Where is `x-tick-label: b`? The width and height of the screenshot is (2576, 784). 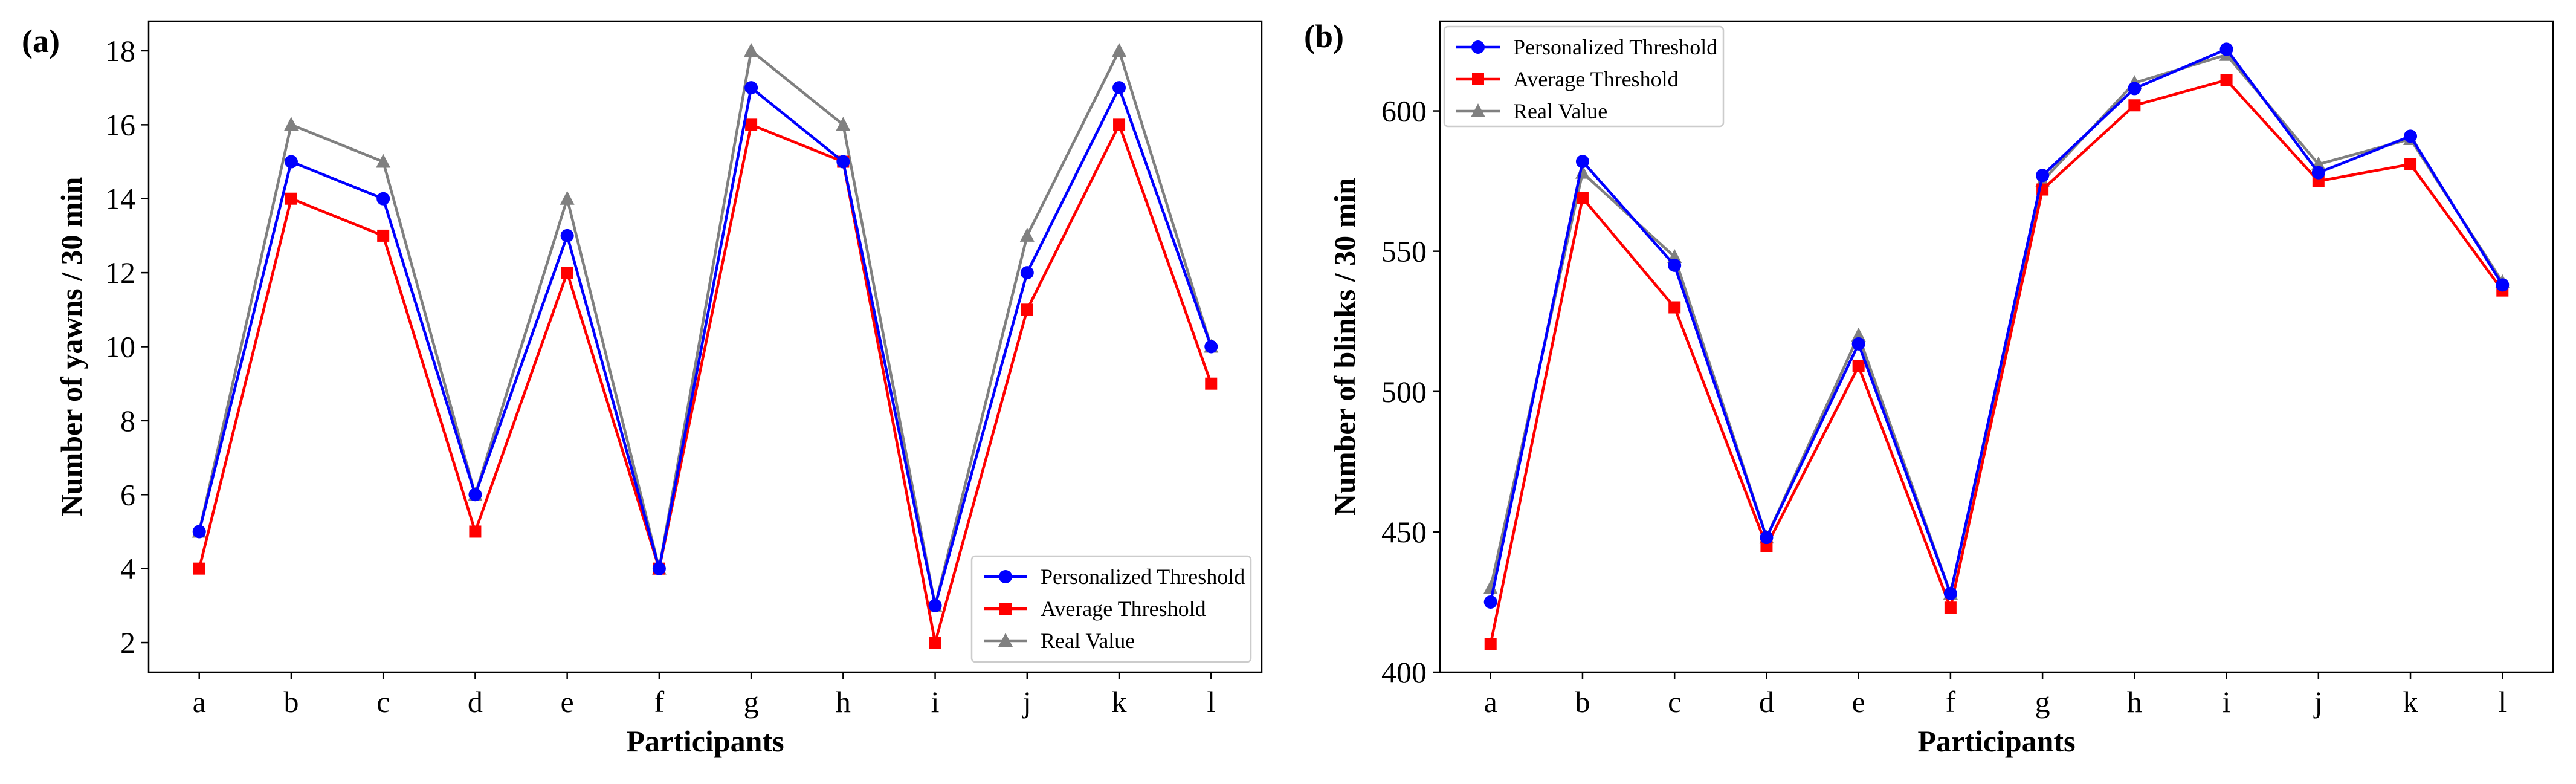
x-tick-label: b is located at coordinates (1583, 702).